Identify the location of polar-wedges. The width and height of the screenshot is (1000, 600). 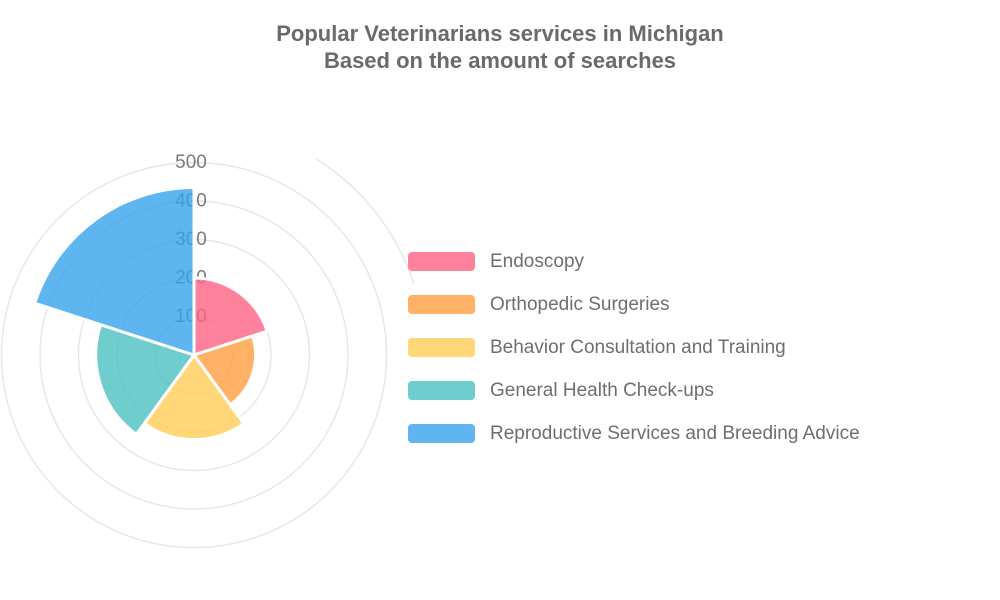
(151, 314).